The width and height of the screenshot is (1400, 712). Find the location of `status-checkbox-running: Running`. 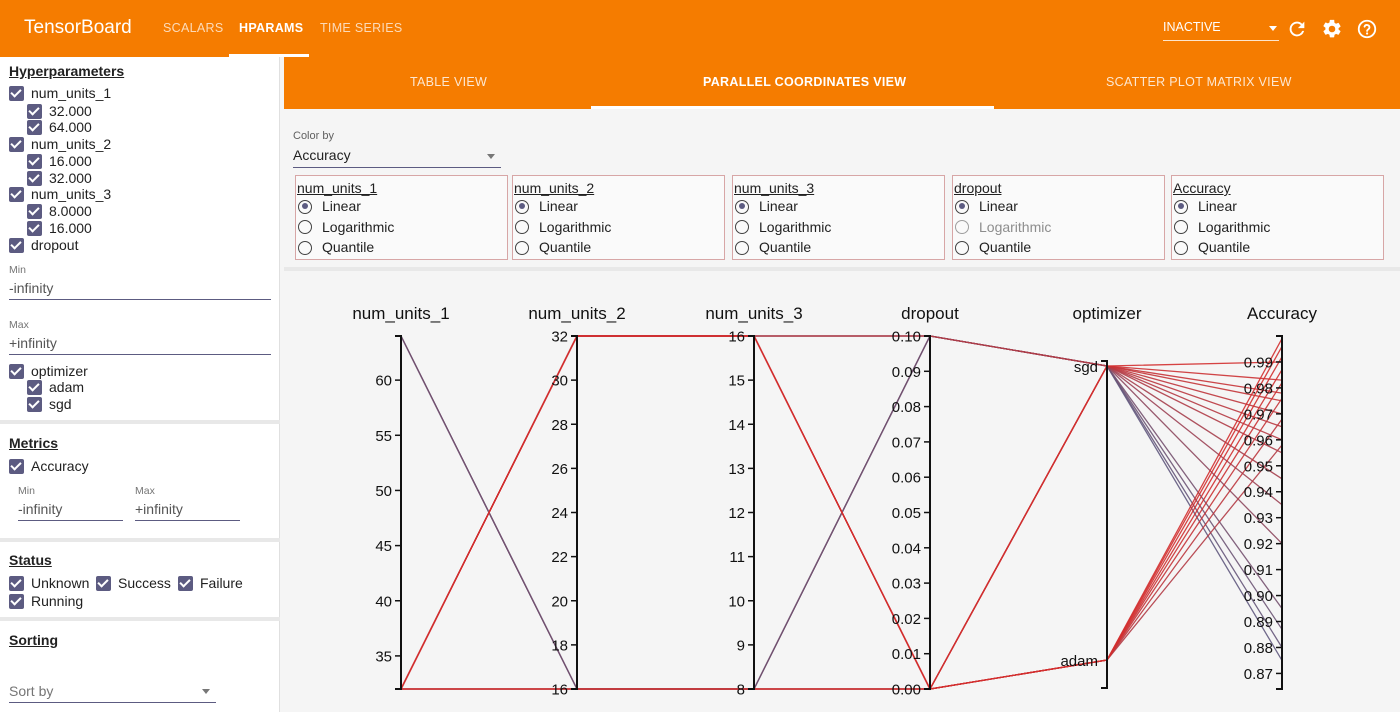

status-checkbox-running: Running is located at coordinates (46, 601).